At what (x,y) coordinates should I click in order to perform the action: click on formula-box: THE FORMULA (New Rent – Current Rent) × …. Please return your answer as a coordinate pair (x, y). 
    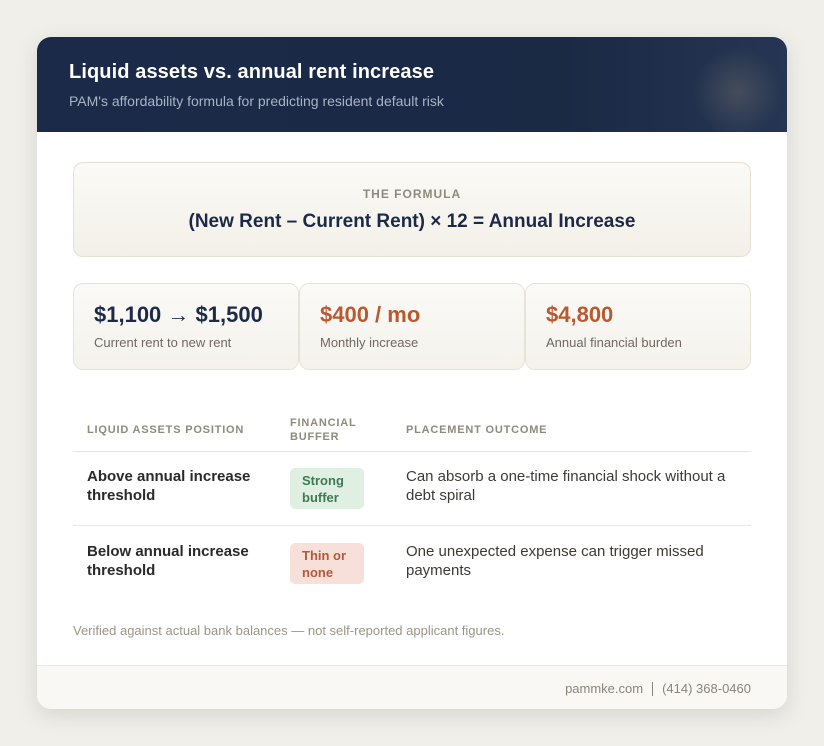
    Looking at the image, I should click on (412, 209).